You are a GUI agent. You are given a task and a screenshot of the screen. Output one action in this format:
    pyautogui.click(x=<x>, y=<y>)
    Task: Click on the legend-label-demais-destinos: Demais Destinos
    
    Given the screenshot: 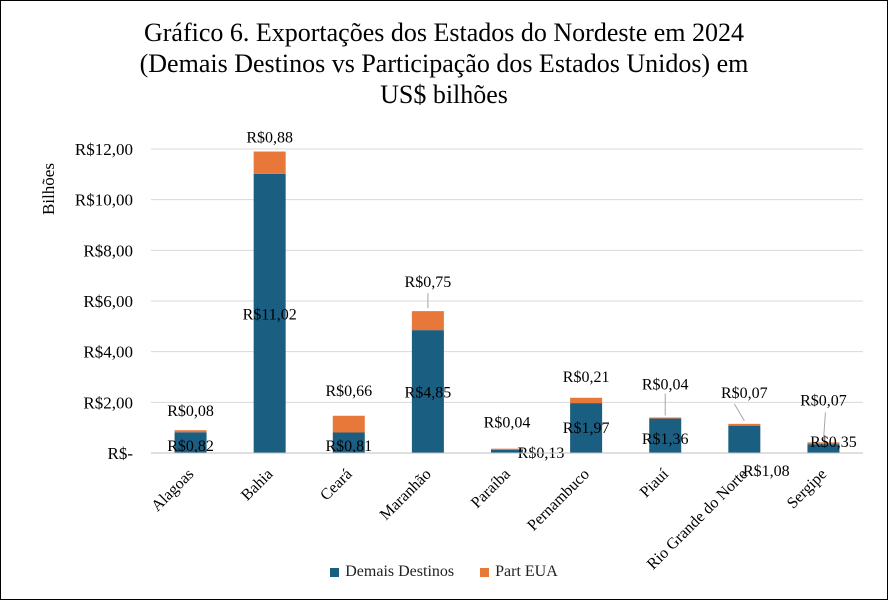 What is the action you would take?
    pyautogui.click(x=400, y=571)
    